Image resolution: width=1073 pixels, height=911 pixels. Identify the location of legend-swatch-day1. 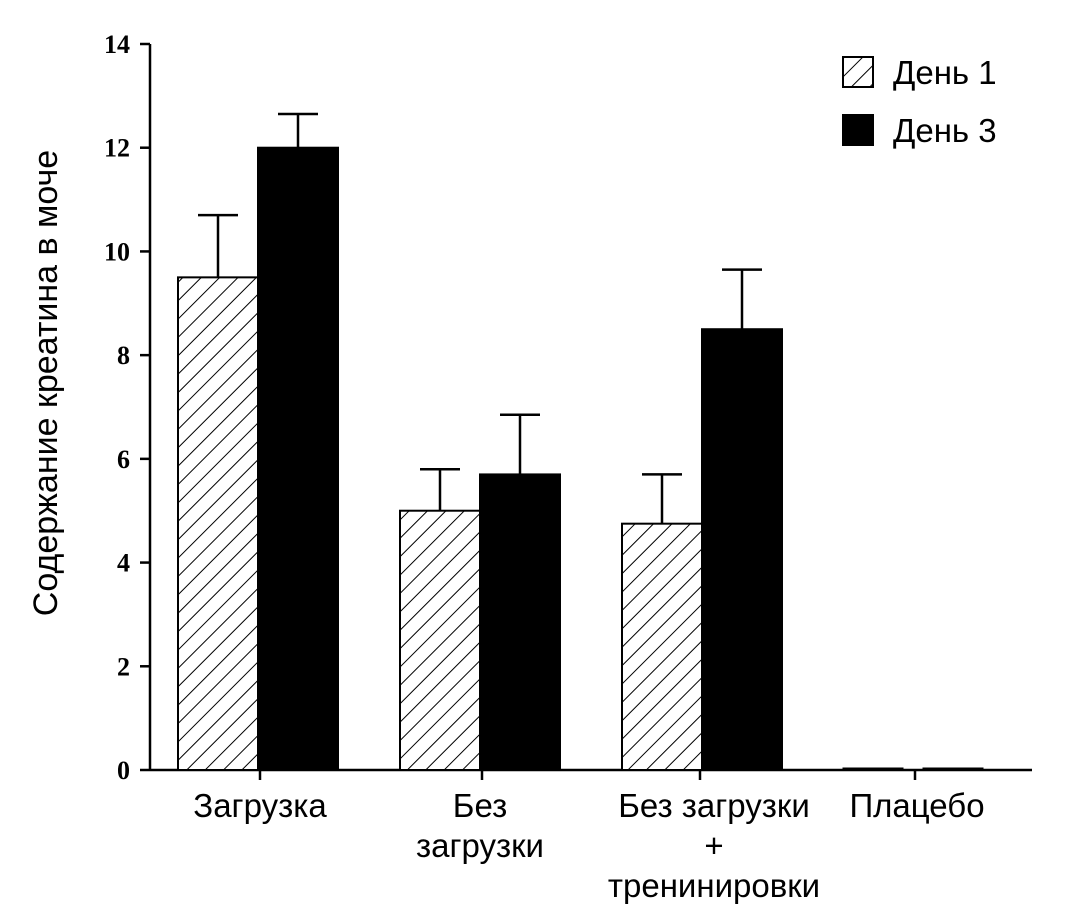
(858, 72).